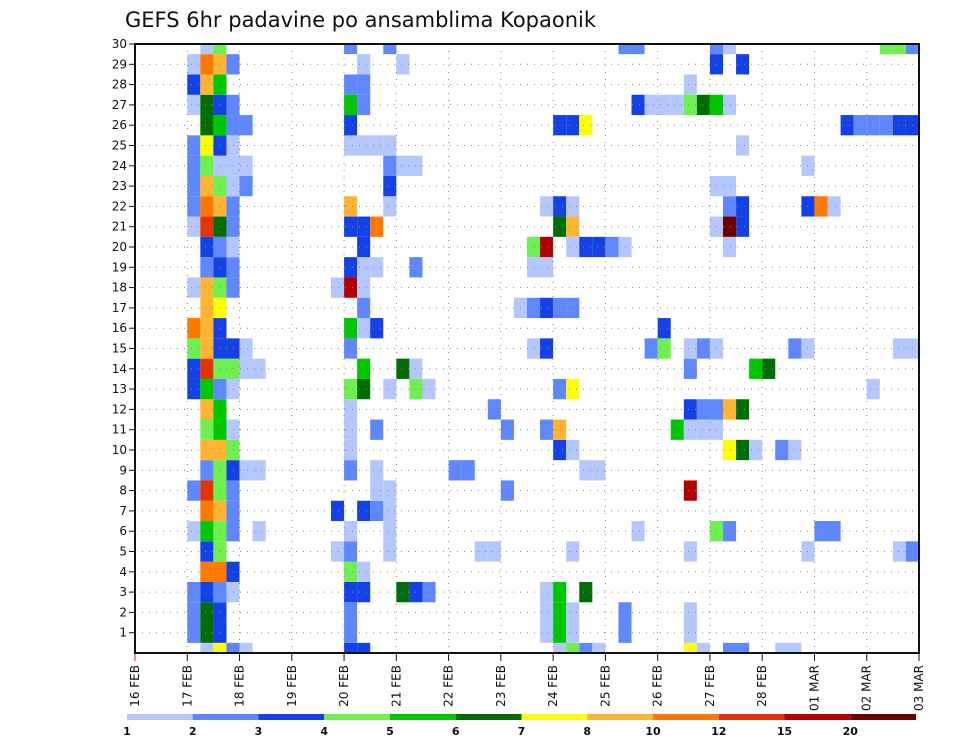 The width and height of the screenshot is (960, 742). Describe the element at coordinates (240, 686) in the screenshot. I see `x-tick-label: 18 FEB` at that location.